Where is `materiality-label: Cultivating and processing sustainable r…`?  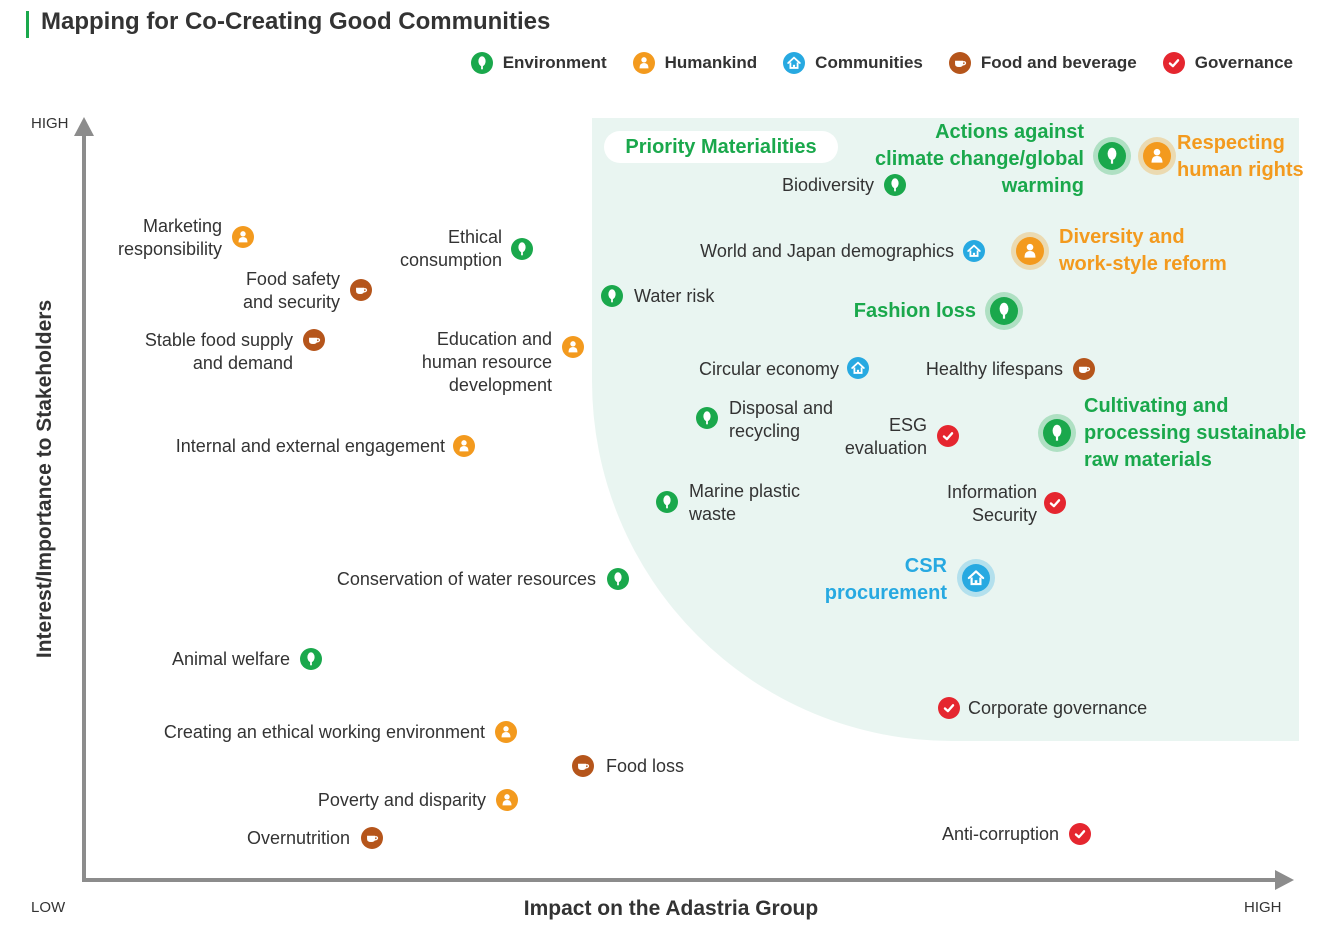 materiality-label: Cultivating and processing sustainable r… is located at coordinates (1195, 433).